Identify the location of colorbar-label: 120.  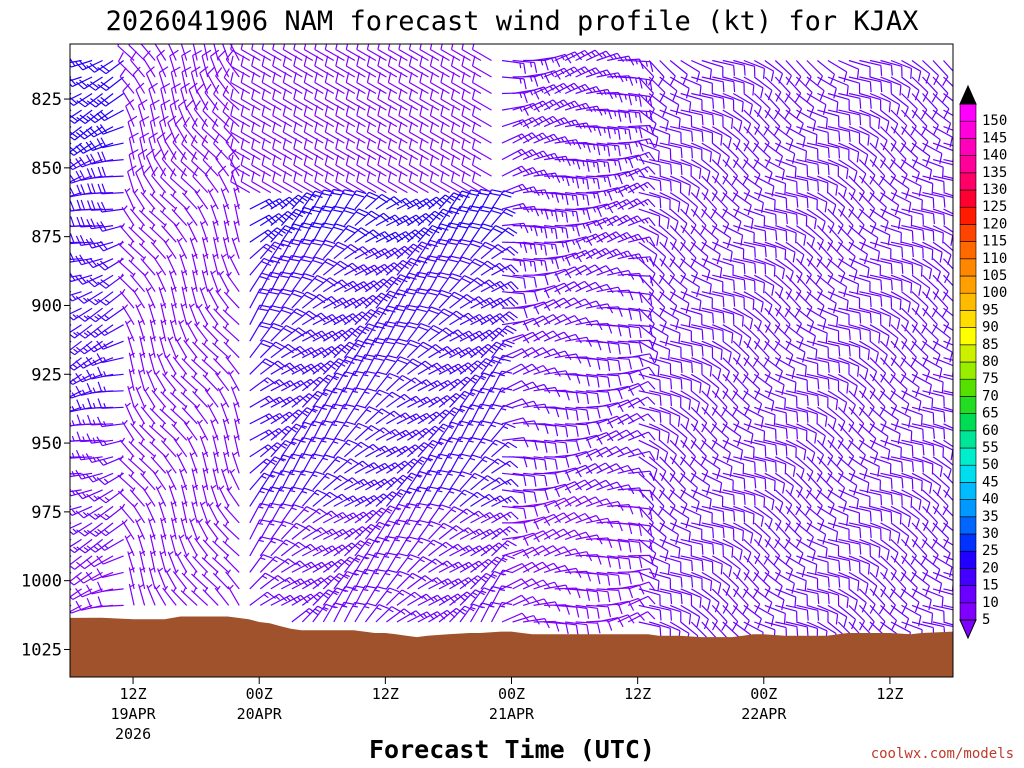
(994, 224).